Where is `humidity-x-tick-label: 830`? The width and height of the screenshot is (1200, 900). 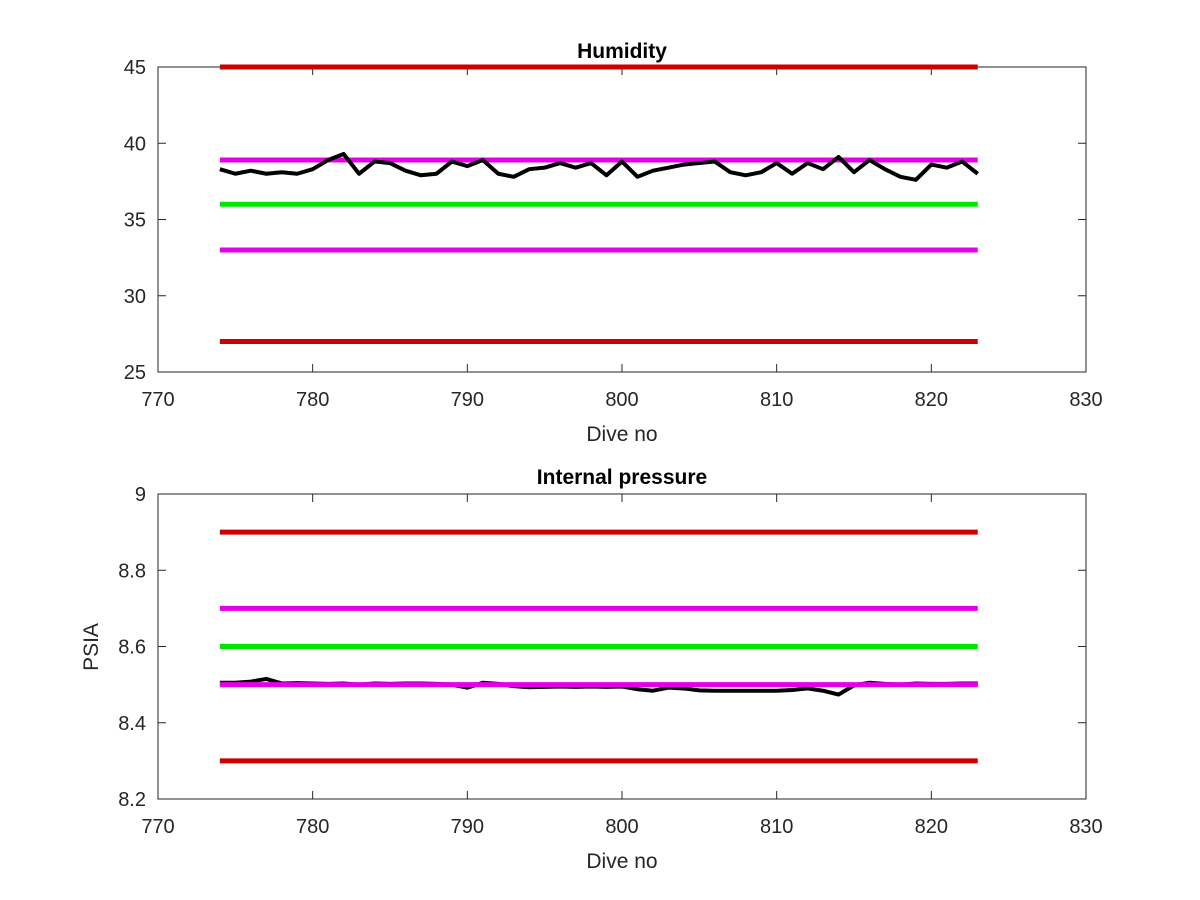
humidity-x-tick-label: 830 is located at coordinates (1085, 400).